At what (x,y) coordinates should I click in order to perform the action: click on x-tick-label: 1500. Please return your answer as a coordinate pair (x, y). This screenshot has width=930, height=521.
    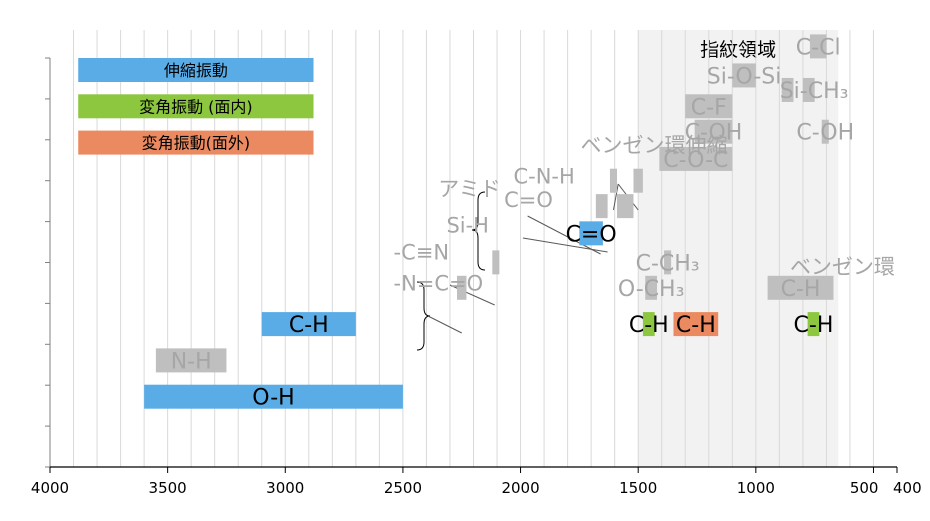
    Looking at the image, I should click on (638, 488).